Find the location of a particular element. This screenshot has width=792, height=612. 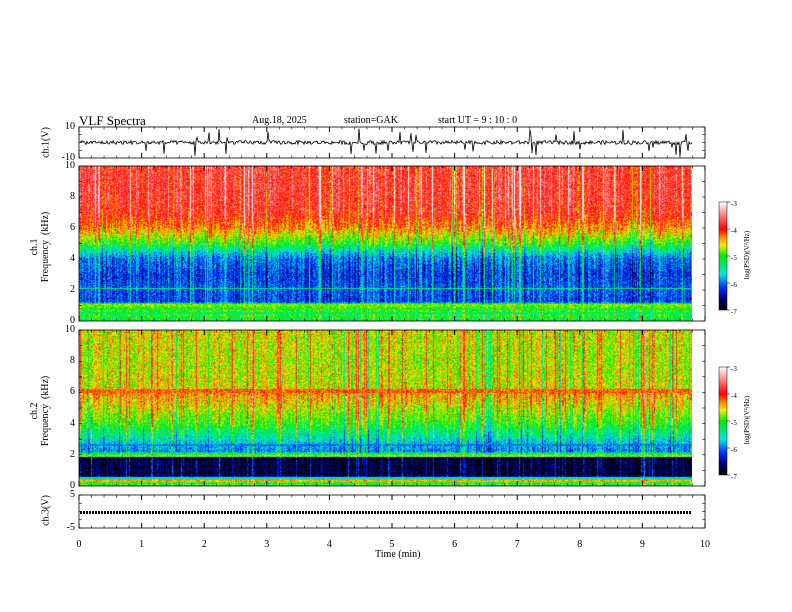

ch1-colorbar-tick-label: -3 is located at coordinates (734, 204).